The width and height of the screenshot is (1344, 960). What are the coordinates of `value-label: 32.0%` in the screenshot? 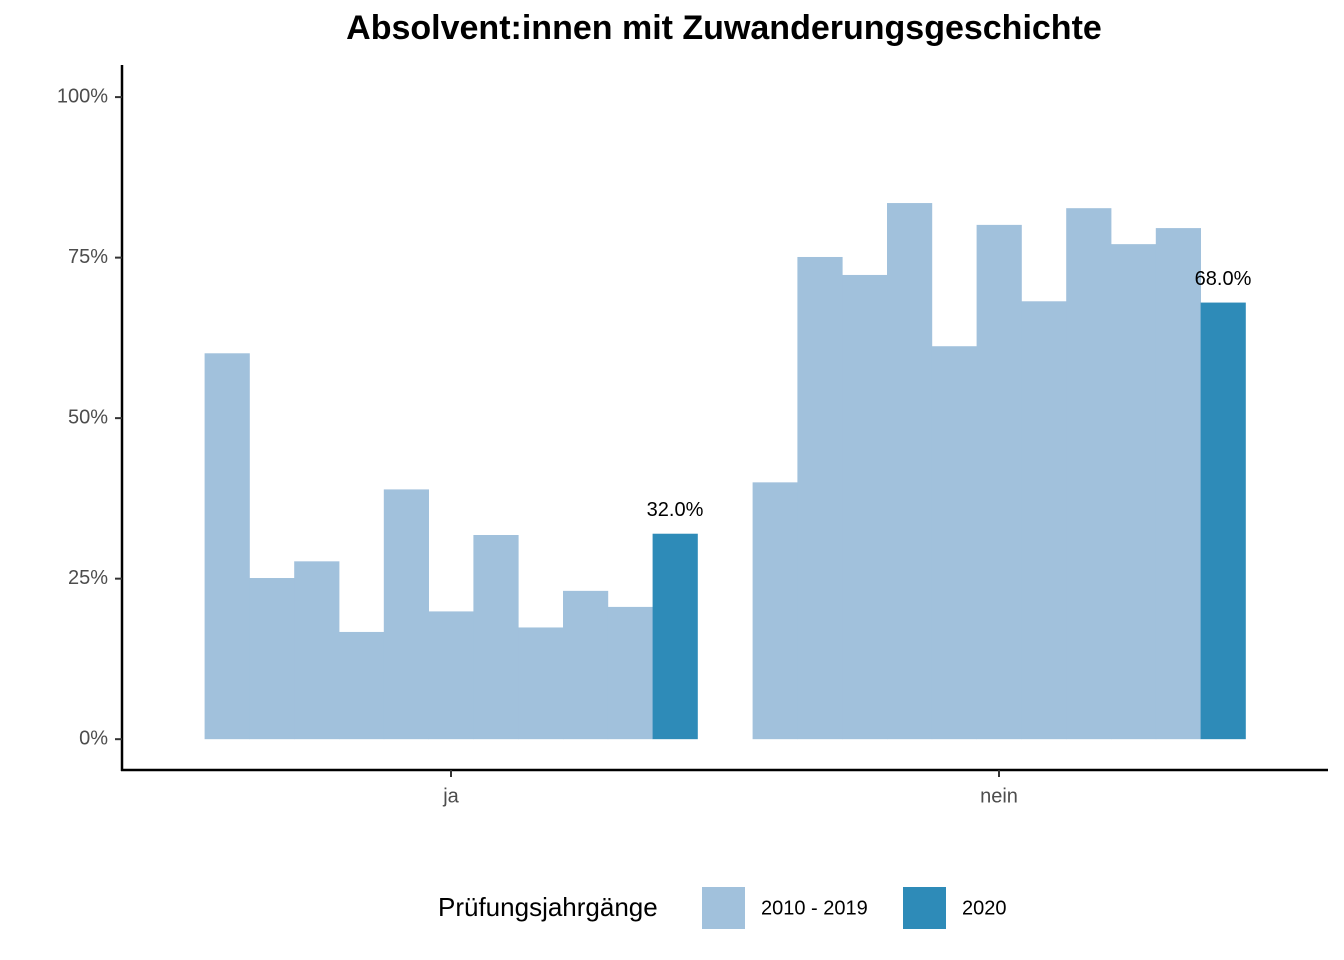 It's located at (675, 510).